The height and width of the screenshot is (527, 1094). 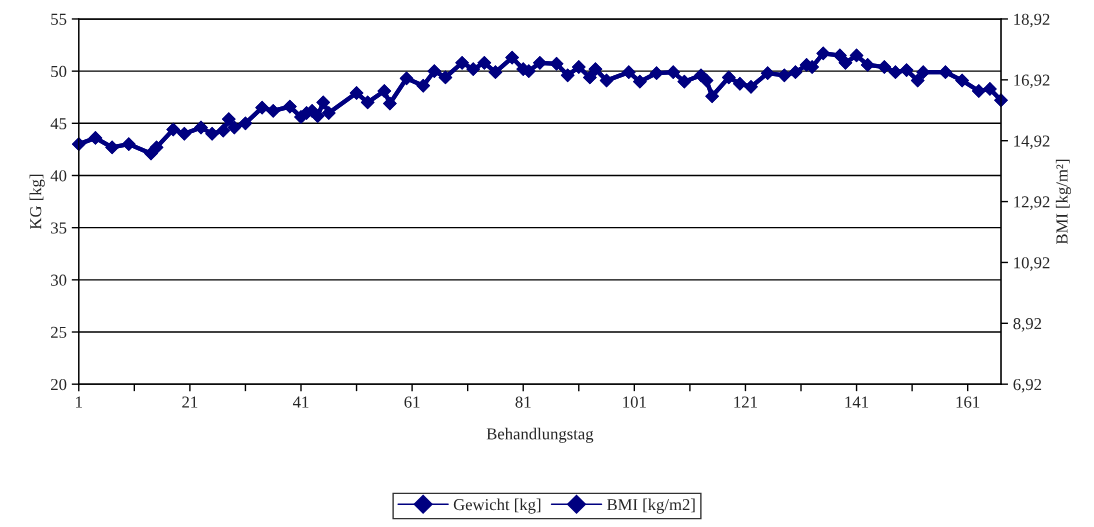 I want to click on y2-tick-label: 6,92, so click(x=1027, y=385).